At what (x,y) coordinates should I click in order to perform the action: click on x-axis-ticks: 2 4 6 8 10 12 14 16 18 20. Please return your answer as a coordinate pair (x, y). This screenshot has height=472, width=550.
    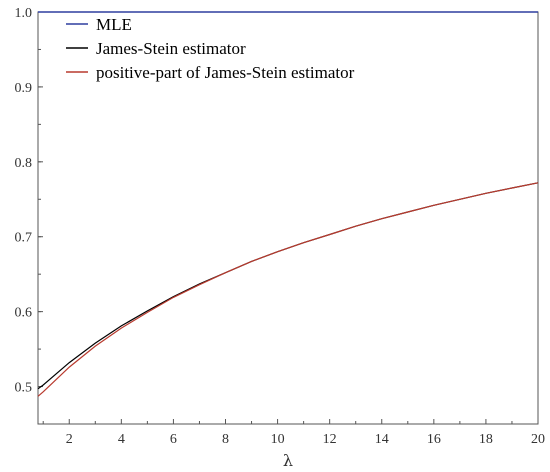
    Looking at the image, I should click on (293, 433).